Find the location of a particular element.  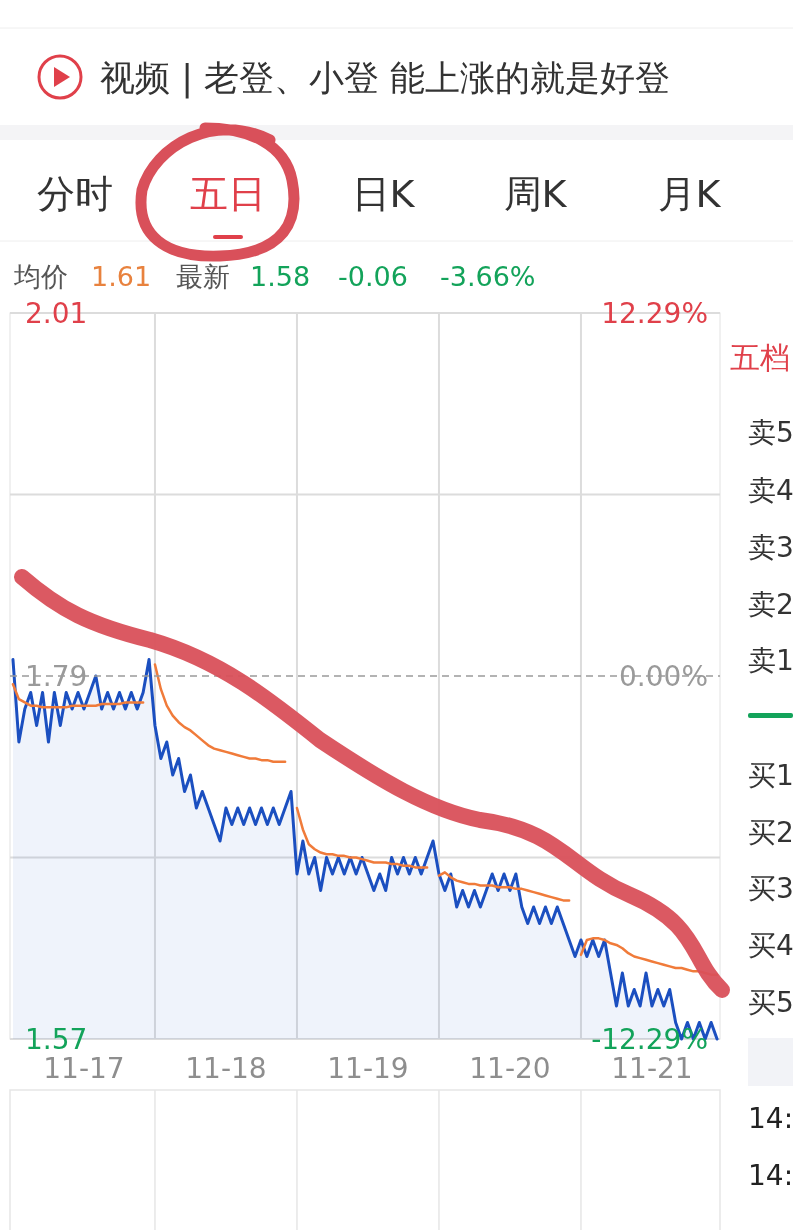

text: 买4 is located at coordinates (770, 945).